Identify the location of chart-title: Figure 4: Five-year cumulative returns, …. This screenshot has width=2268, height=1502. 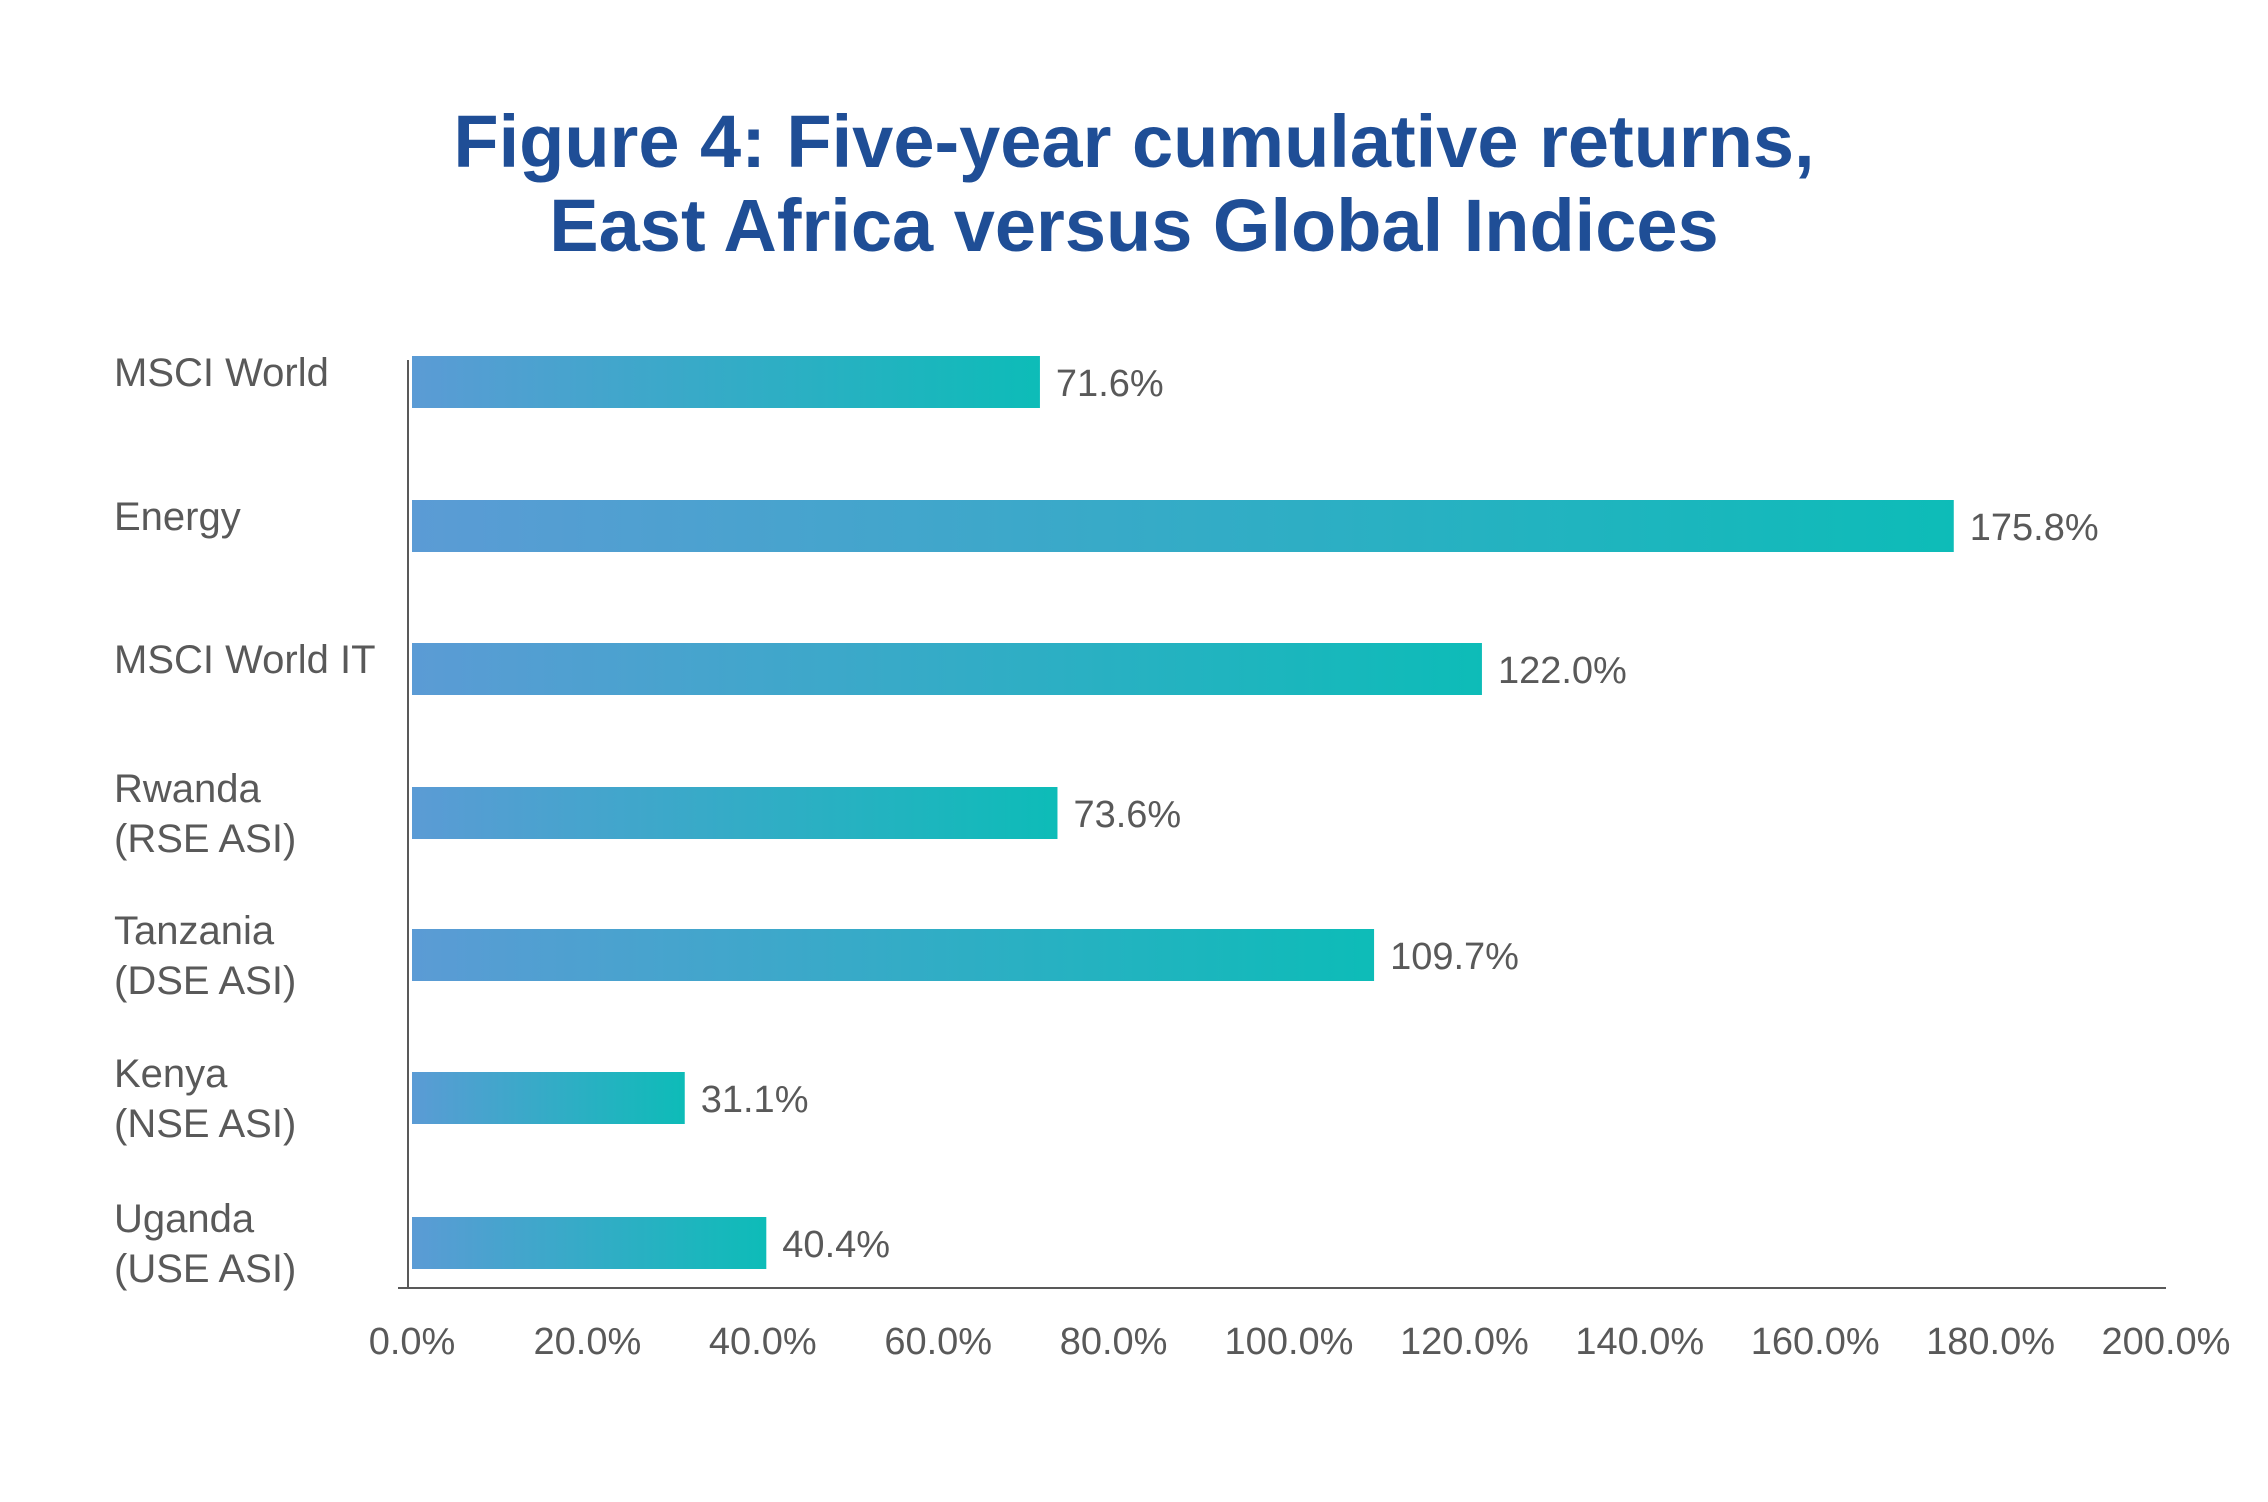
(1134, 184).